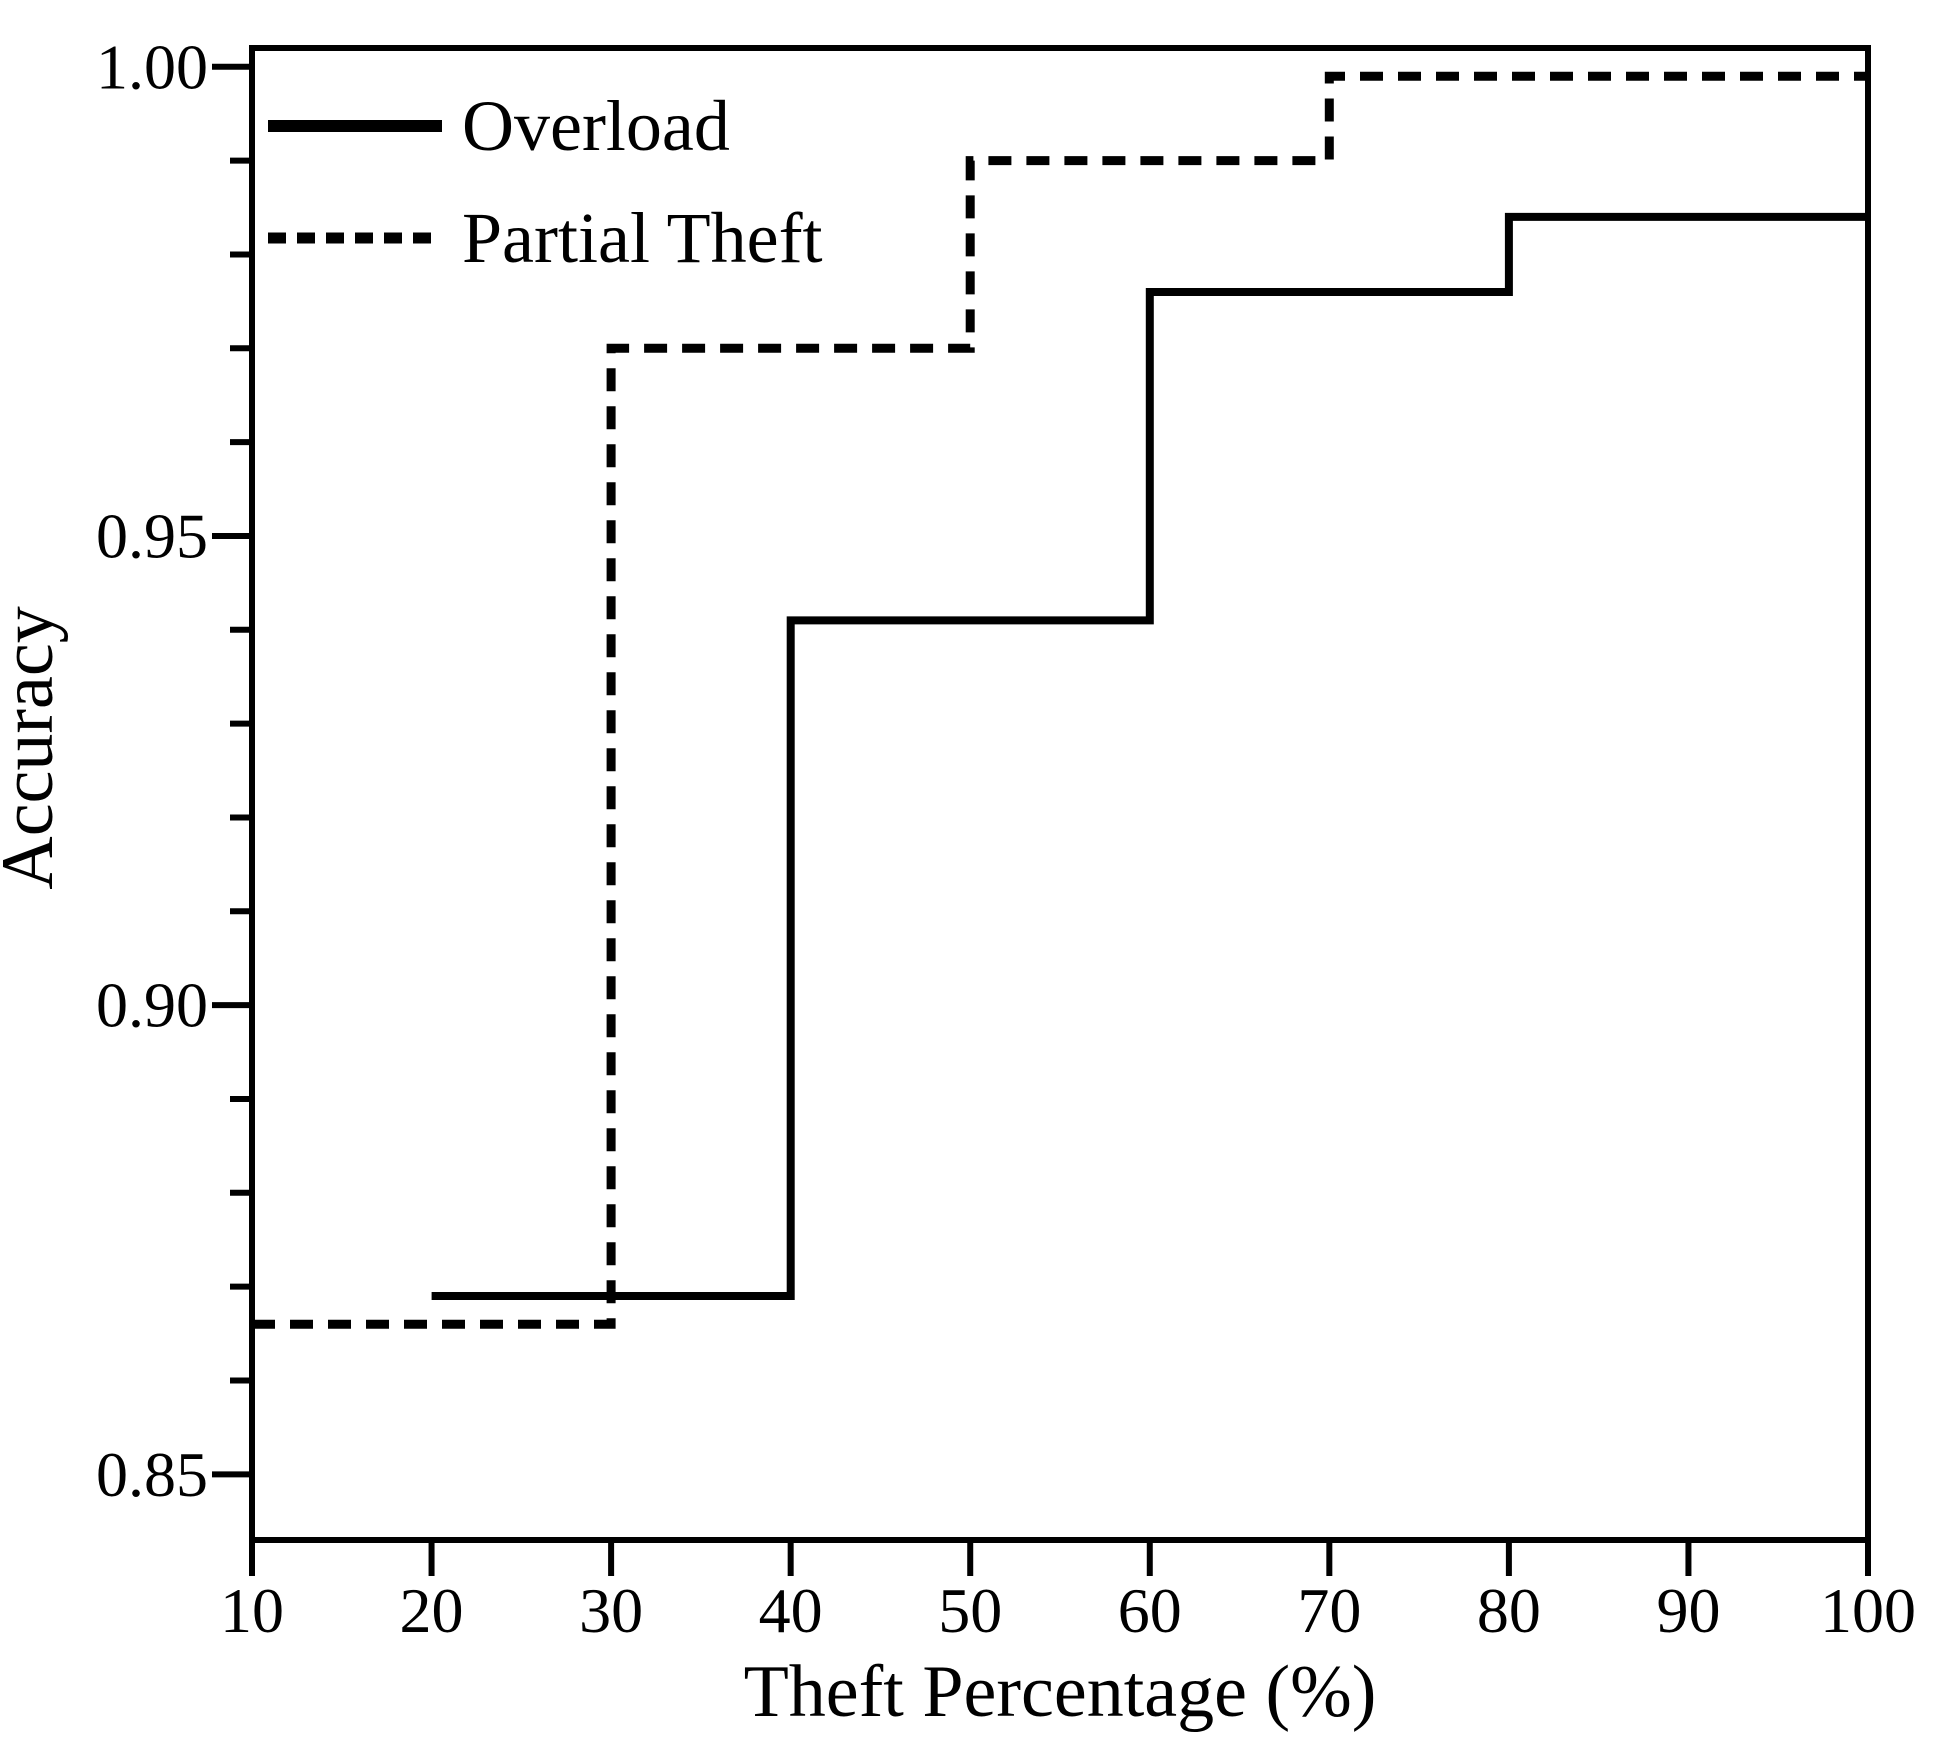  I want to click on x-tick-labels: 10 20 30 40 50 60 70 80 90 100, so click(1068, 1610).